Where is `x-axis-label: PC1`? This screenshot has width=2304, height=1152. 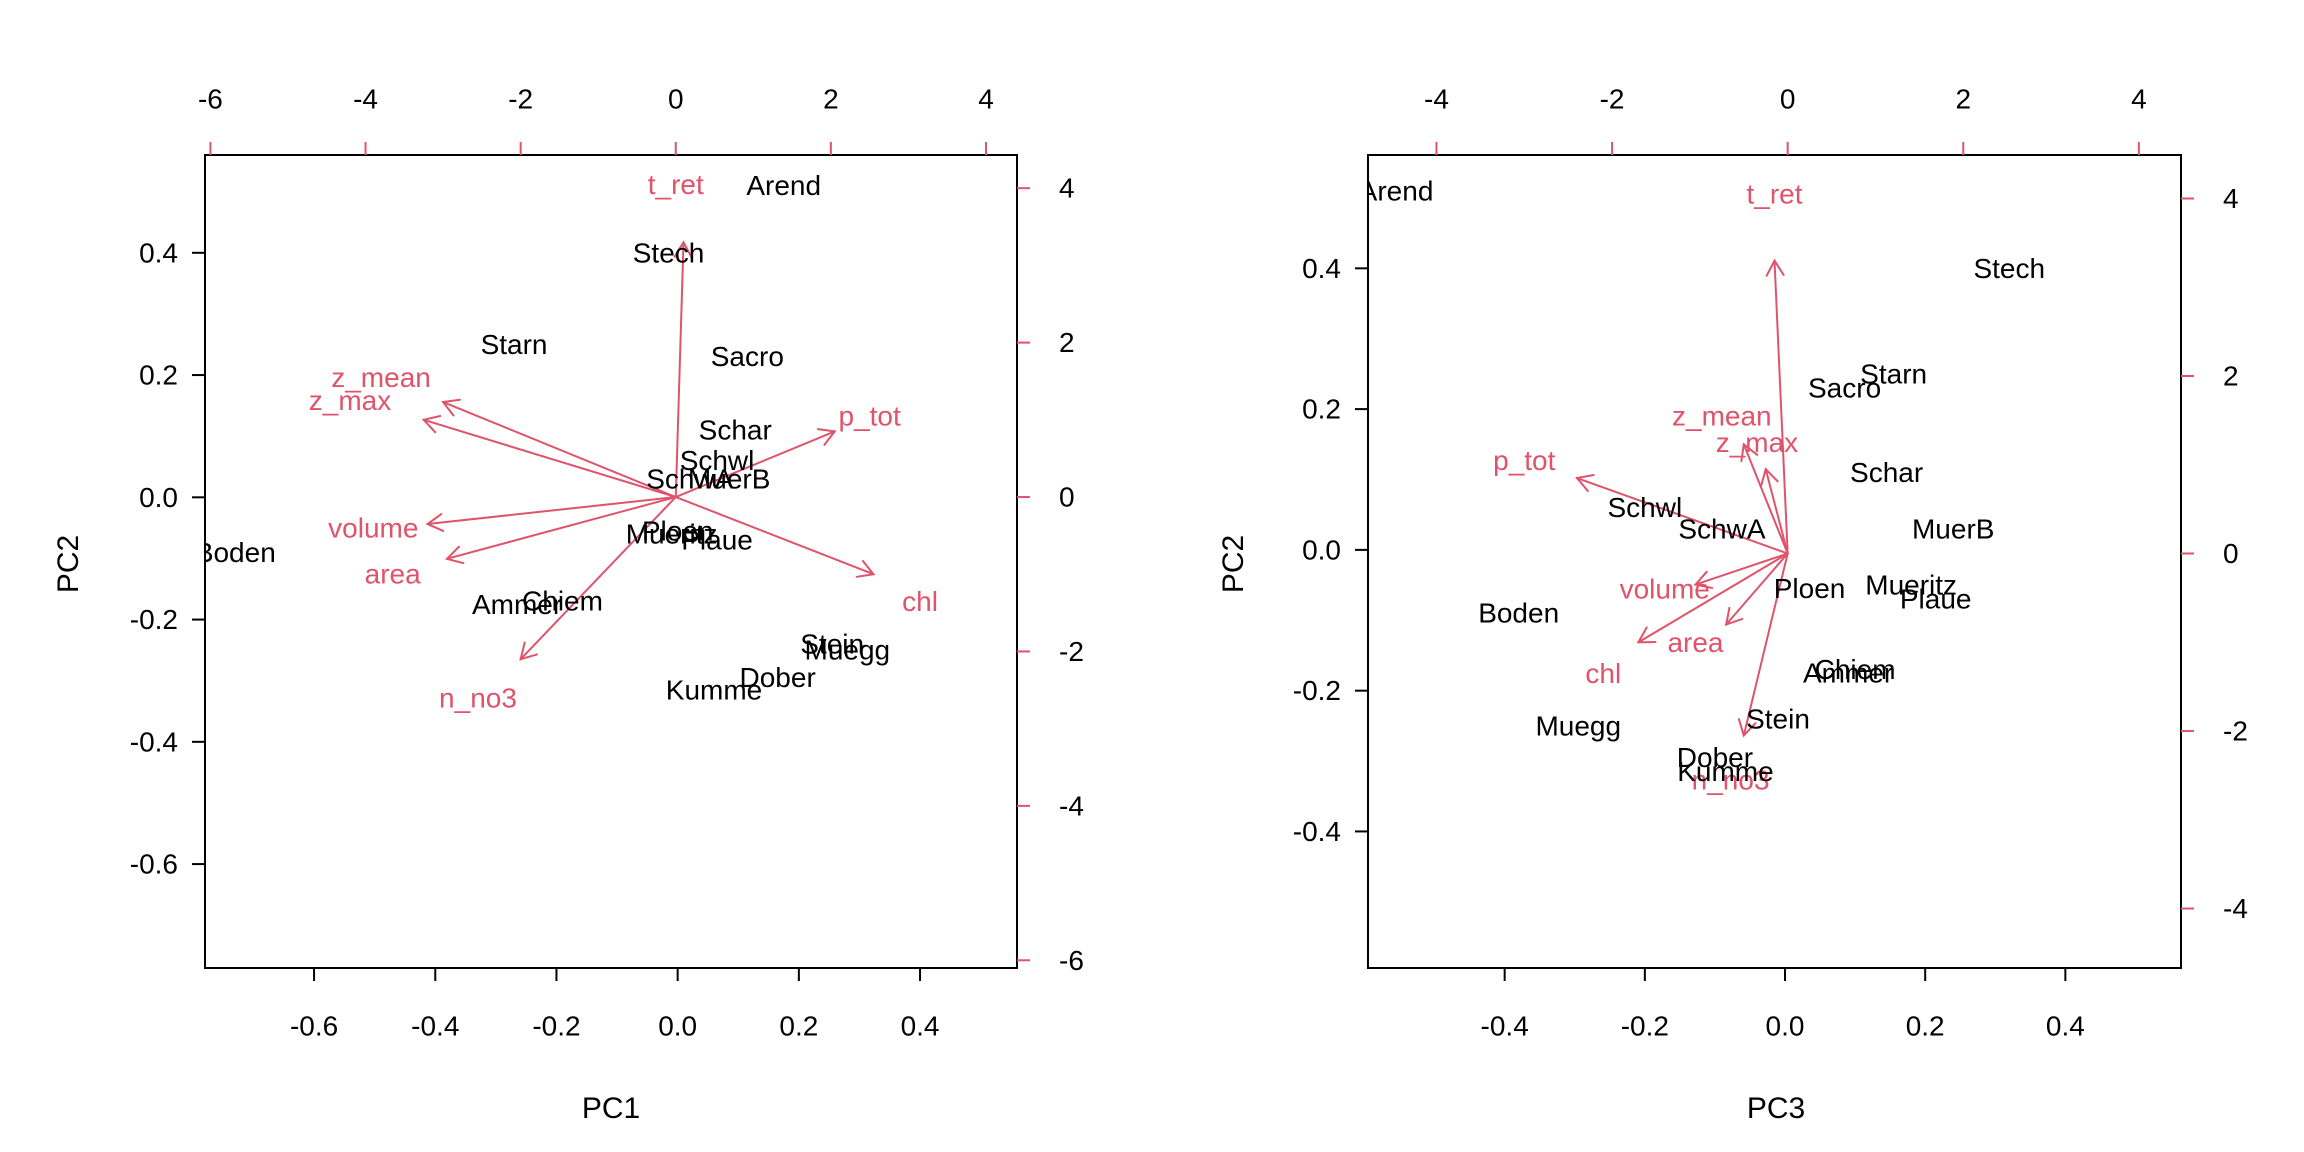
x-axis-label: PC1 is located at coordinates (611, 1108).